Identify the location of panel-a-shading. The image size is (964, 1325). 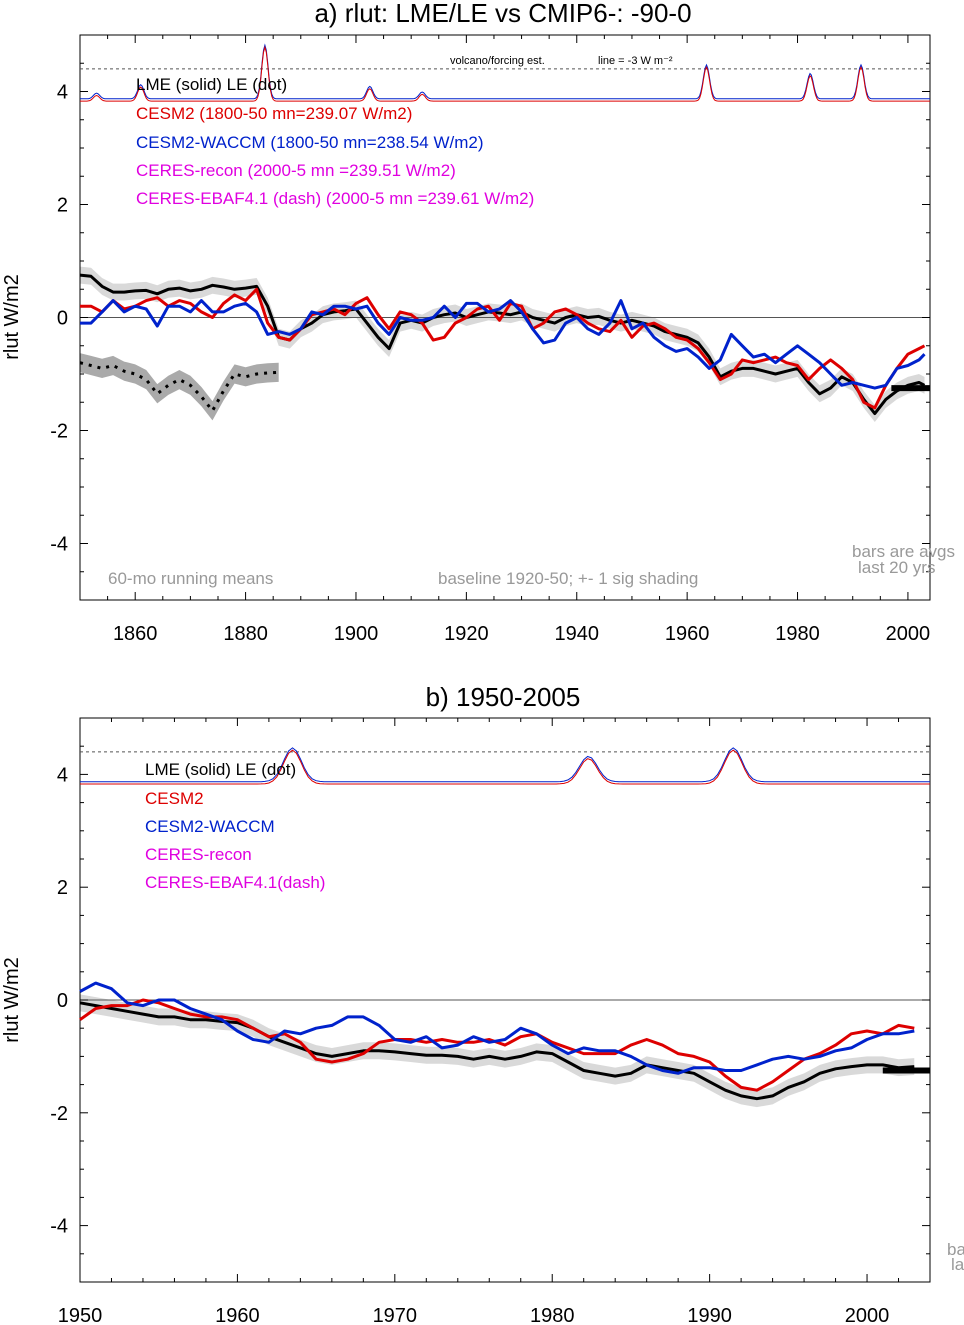
(502, 344).